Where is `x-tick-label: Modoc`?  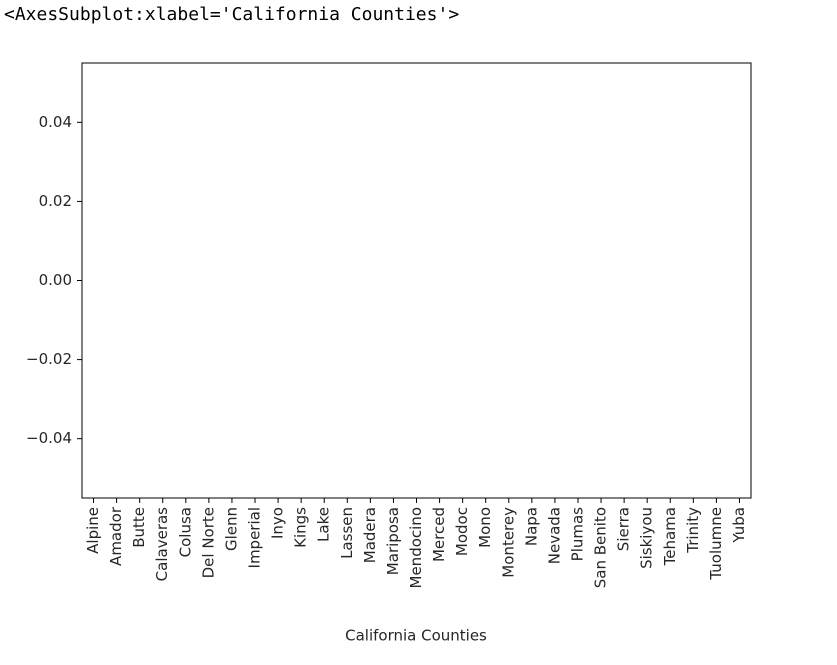 x-tick-label: Modoc is located at coordinates (462, 531).